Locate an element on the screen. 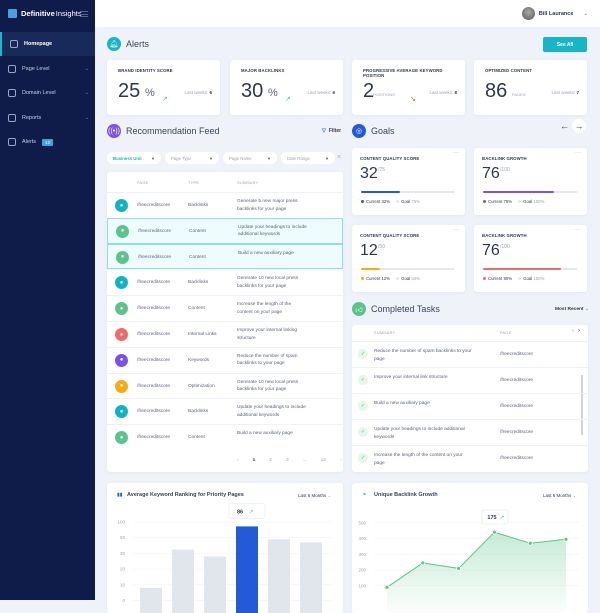  y-tick-label: 300 is located at coordinates (362, 554).